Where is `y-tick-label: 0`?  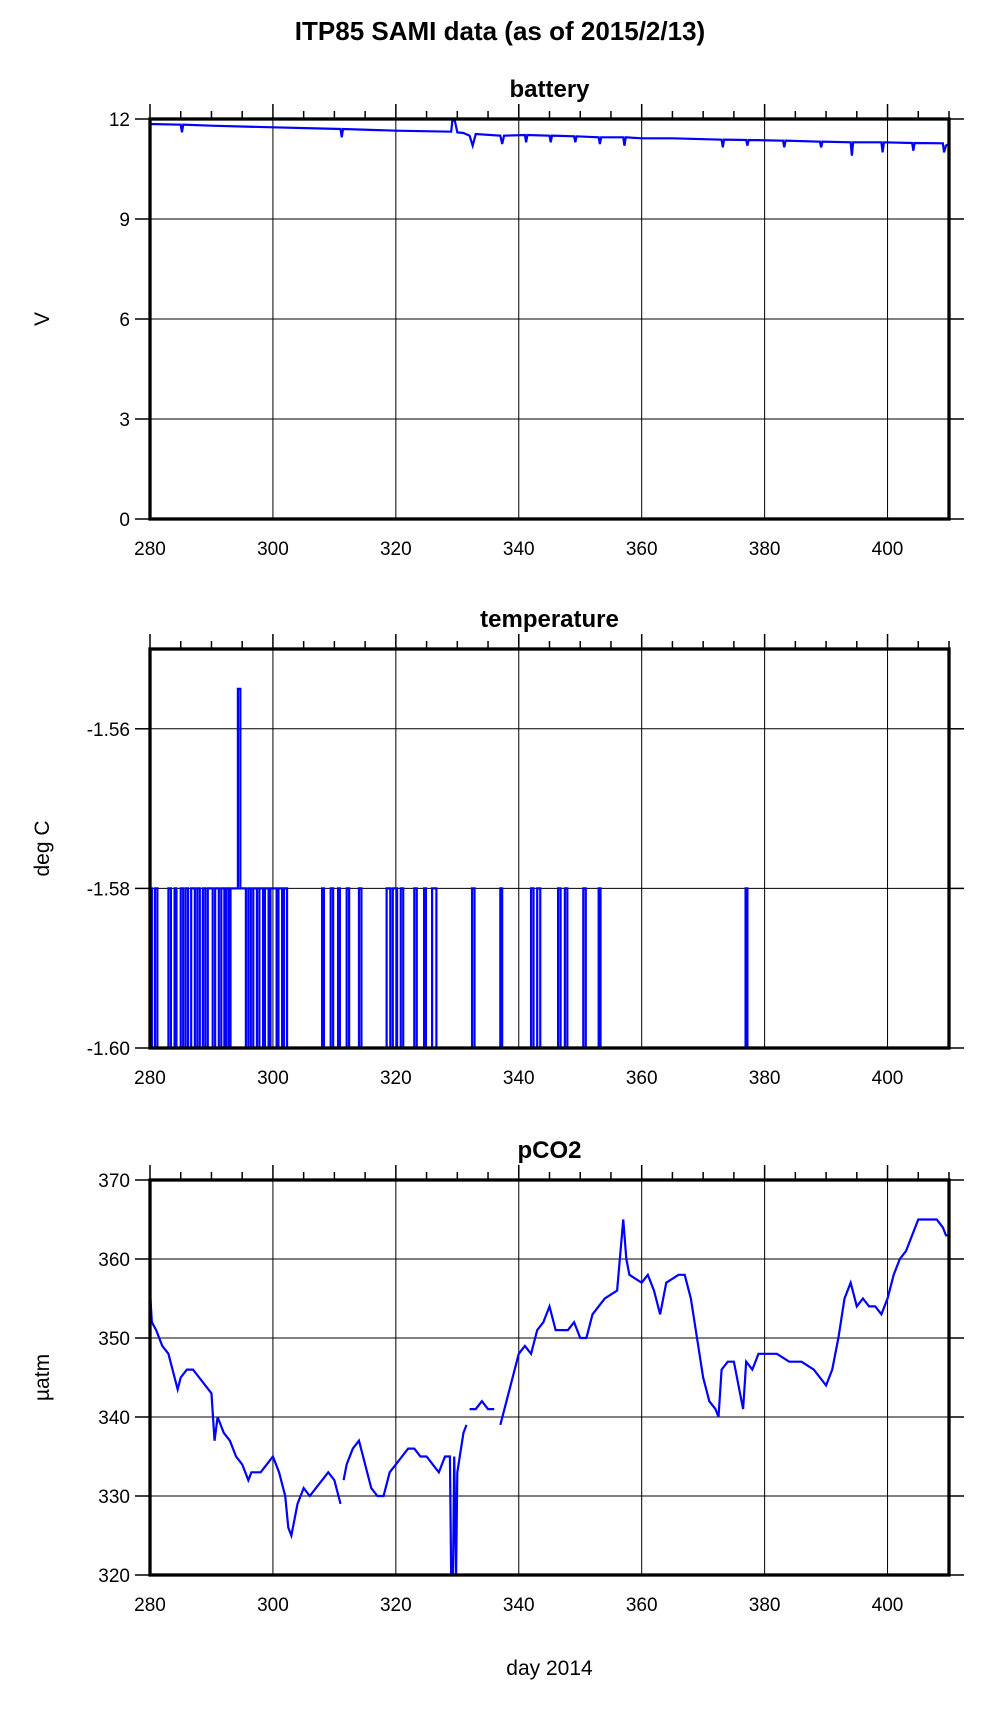 y-tick-label: 0 is located at coordinates (124, 520).